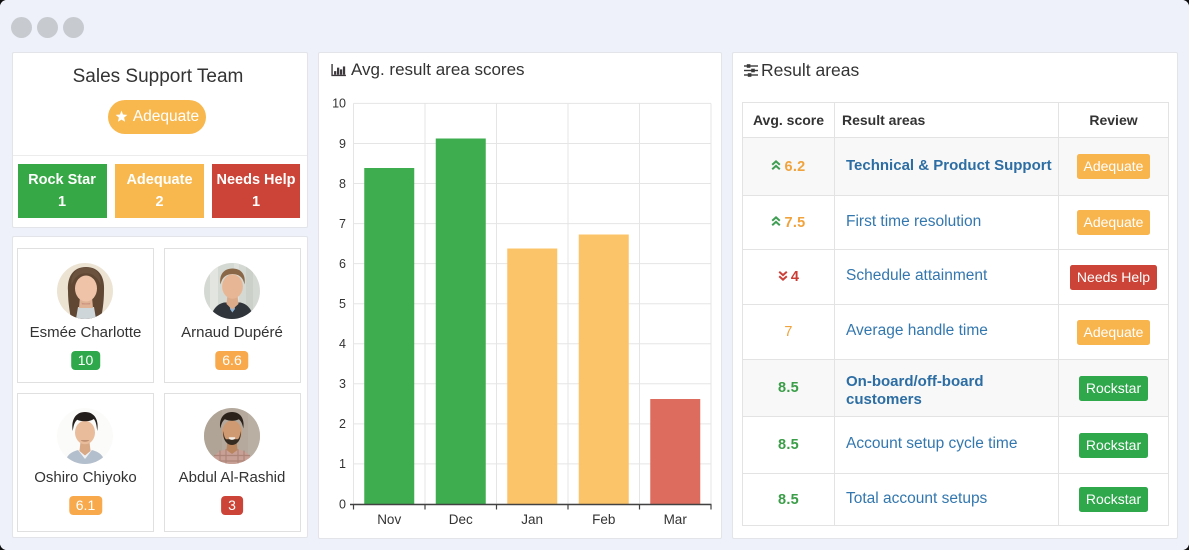  What do you see at coordinates (342, 264) in the screenshot?
I see `svg-text: 6` at bounding box center [342, 264].